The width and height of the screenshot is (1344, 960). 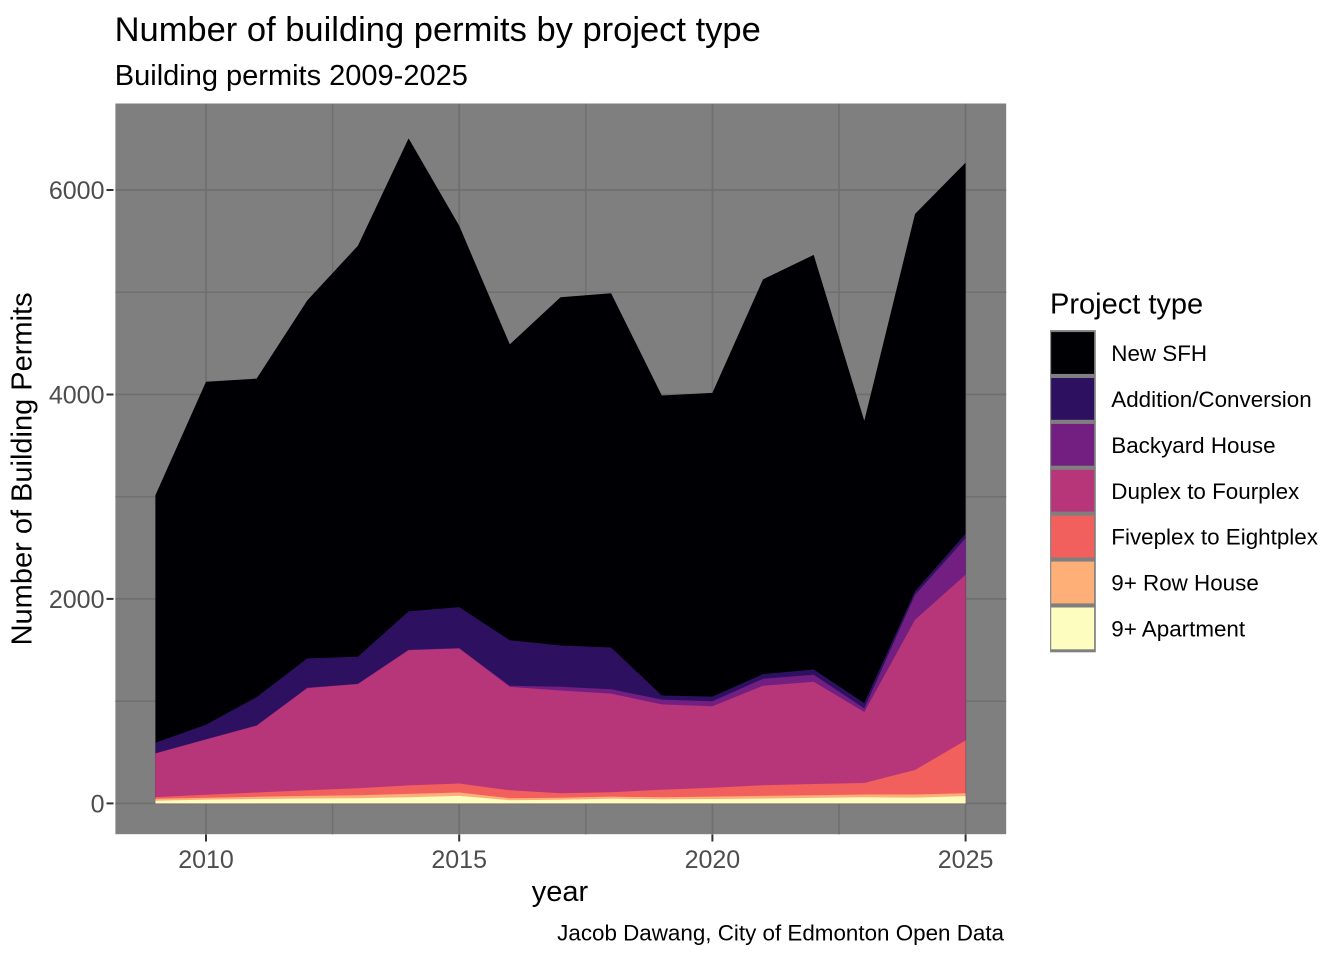 What do you see at coordinates (206, 860) in the screenshot?
I see `svg-text: 2010` at bounding box center [206, 860].